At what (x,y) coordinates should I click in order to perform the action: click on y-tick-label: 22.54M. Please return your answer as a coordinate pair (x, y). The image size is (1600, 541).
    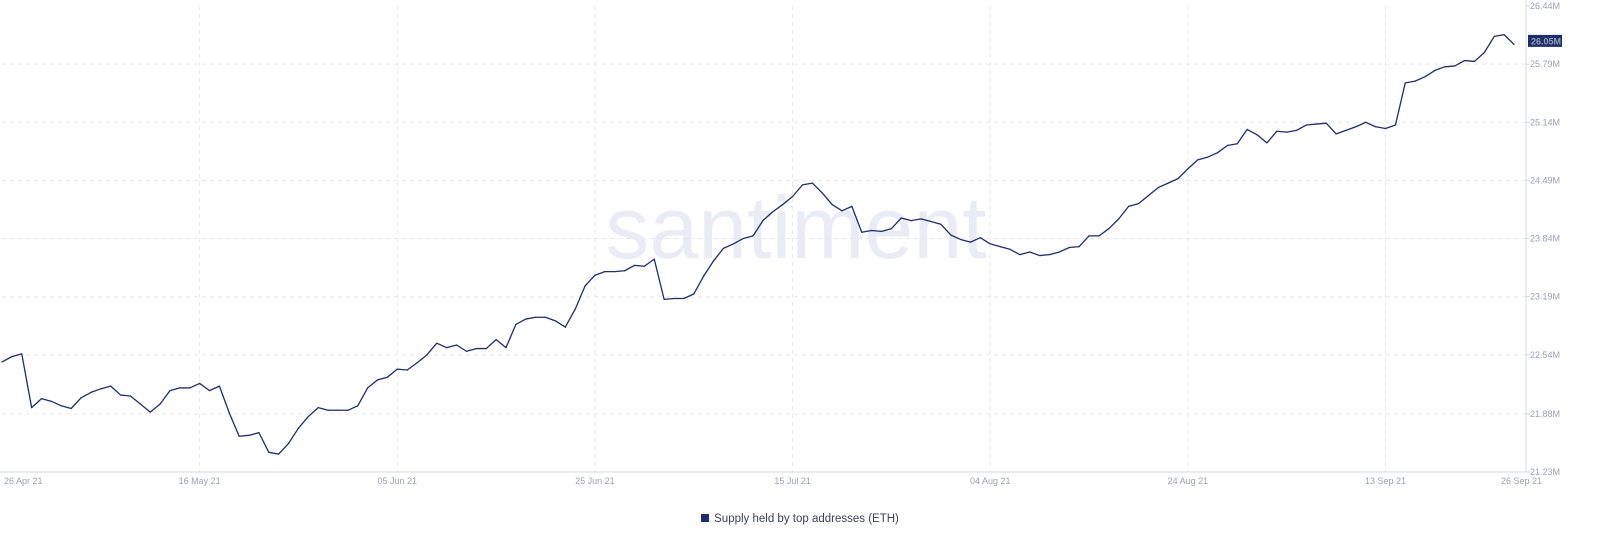
    Looking at the image, I should click on (1545, 355).